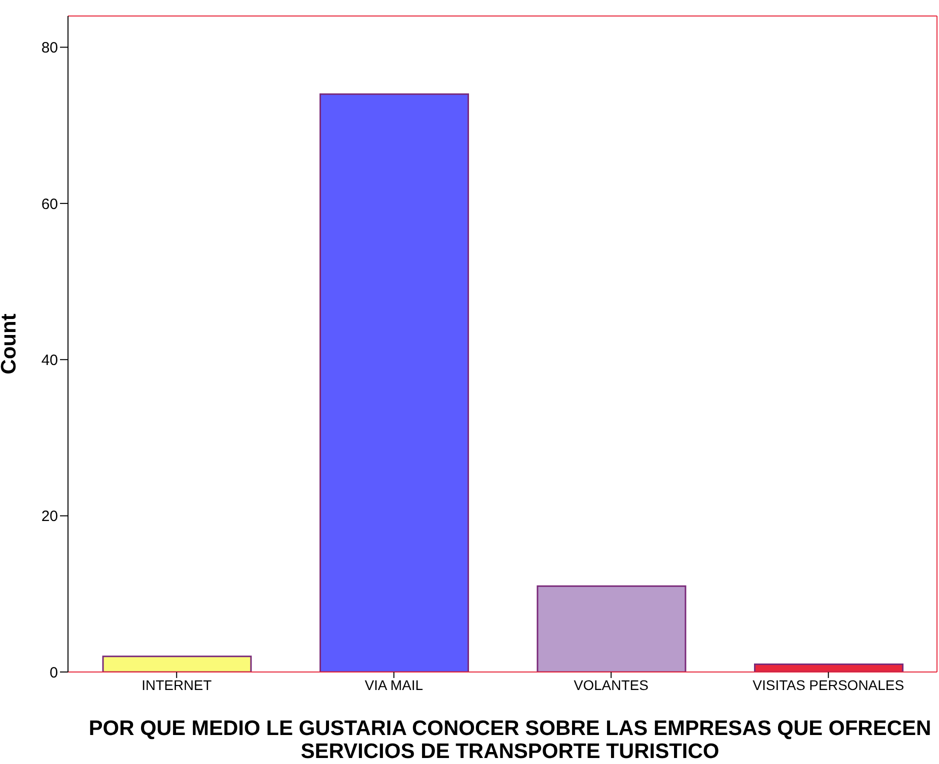  I want to click on y-axis-title: Count, so click(10, 344).